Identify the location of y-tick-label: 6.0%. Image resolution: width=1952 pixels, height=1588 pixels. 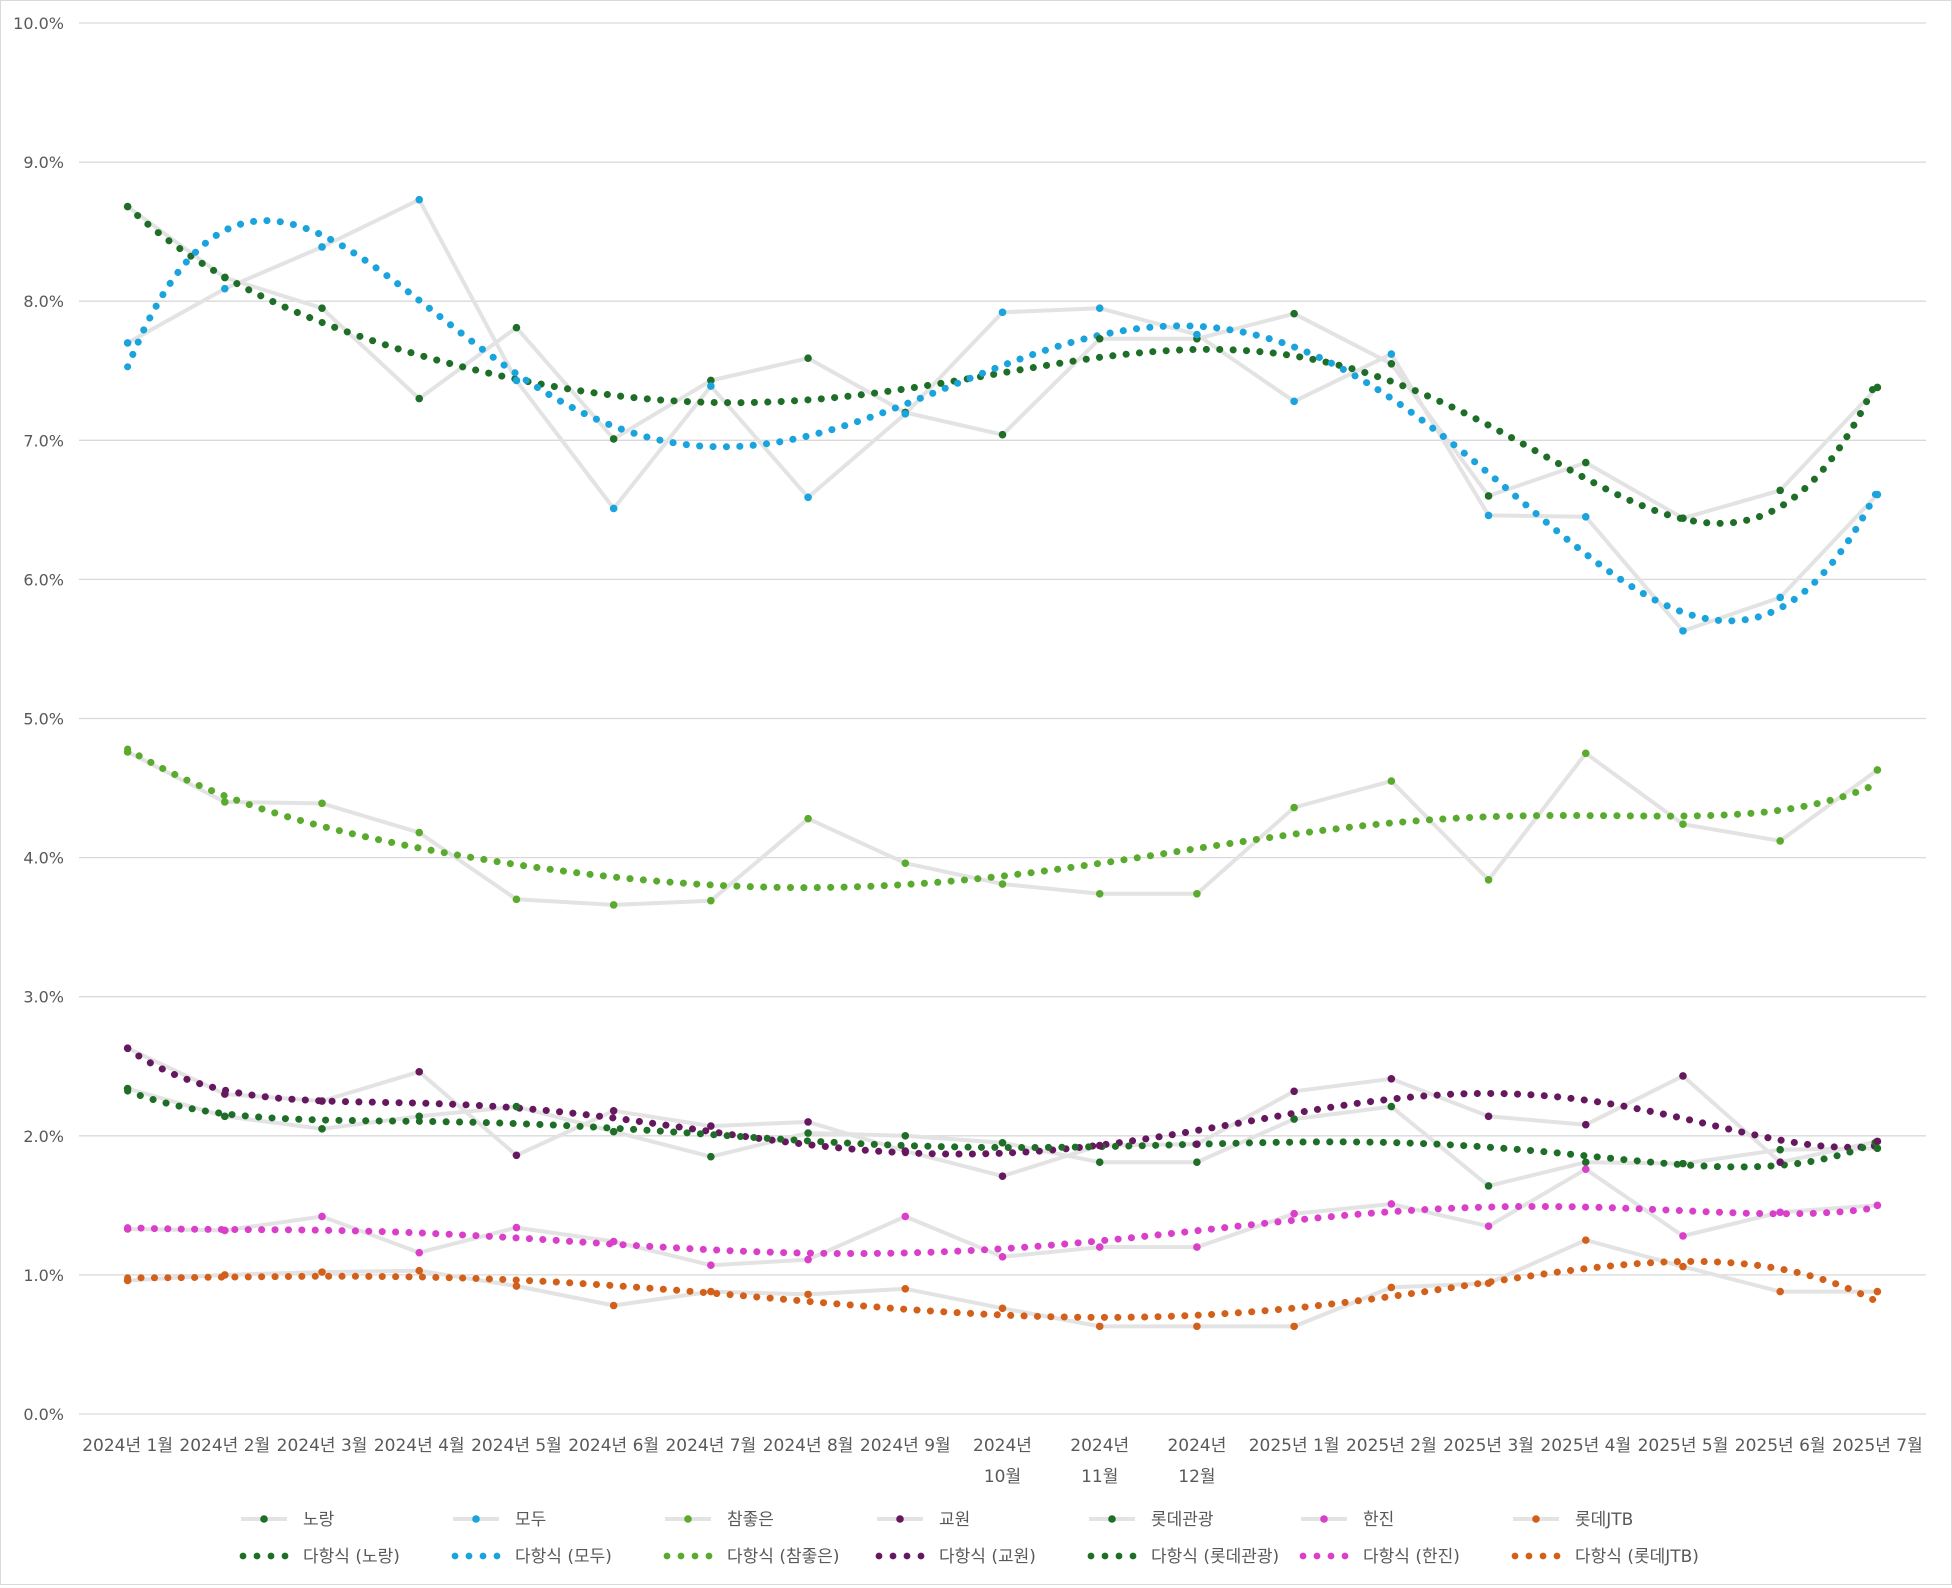
(43, 579).